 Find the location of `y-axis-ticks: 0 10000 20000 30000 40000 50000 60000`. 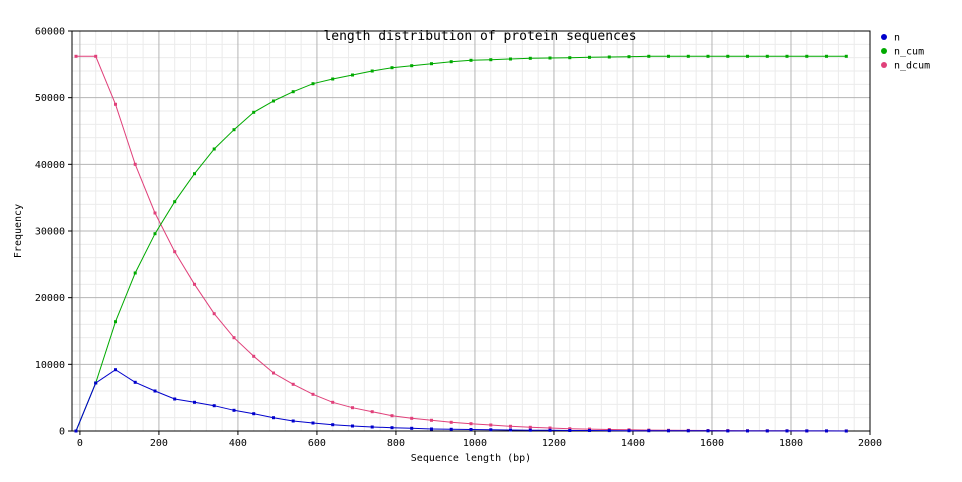

y-axis-ticks: 0 10000 20000 30000 40000 50000 60000 is located at coordinates (53, 232).